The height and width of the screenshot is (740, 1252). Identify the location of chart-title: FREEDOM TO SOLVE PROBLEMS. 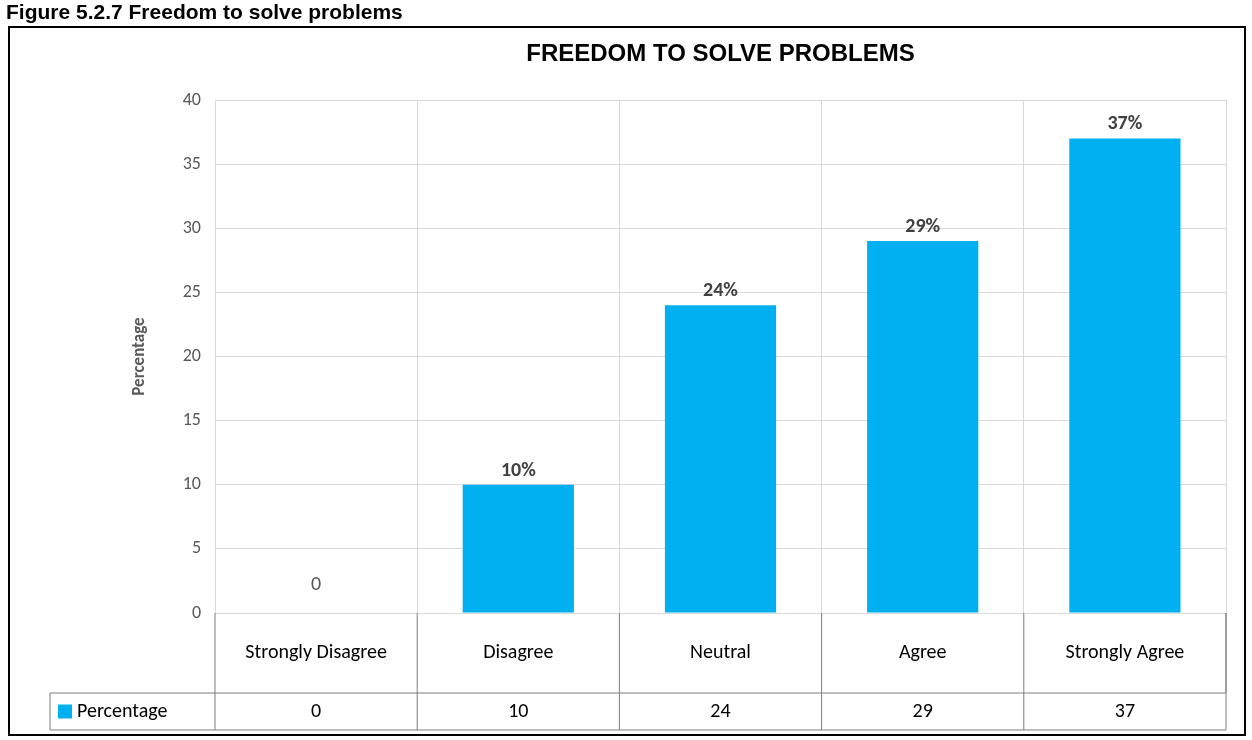
(720, 52).